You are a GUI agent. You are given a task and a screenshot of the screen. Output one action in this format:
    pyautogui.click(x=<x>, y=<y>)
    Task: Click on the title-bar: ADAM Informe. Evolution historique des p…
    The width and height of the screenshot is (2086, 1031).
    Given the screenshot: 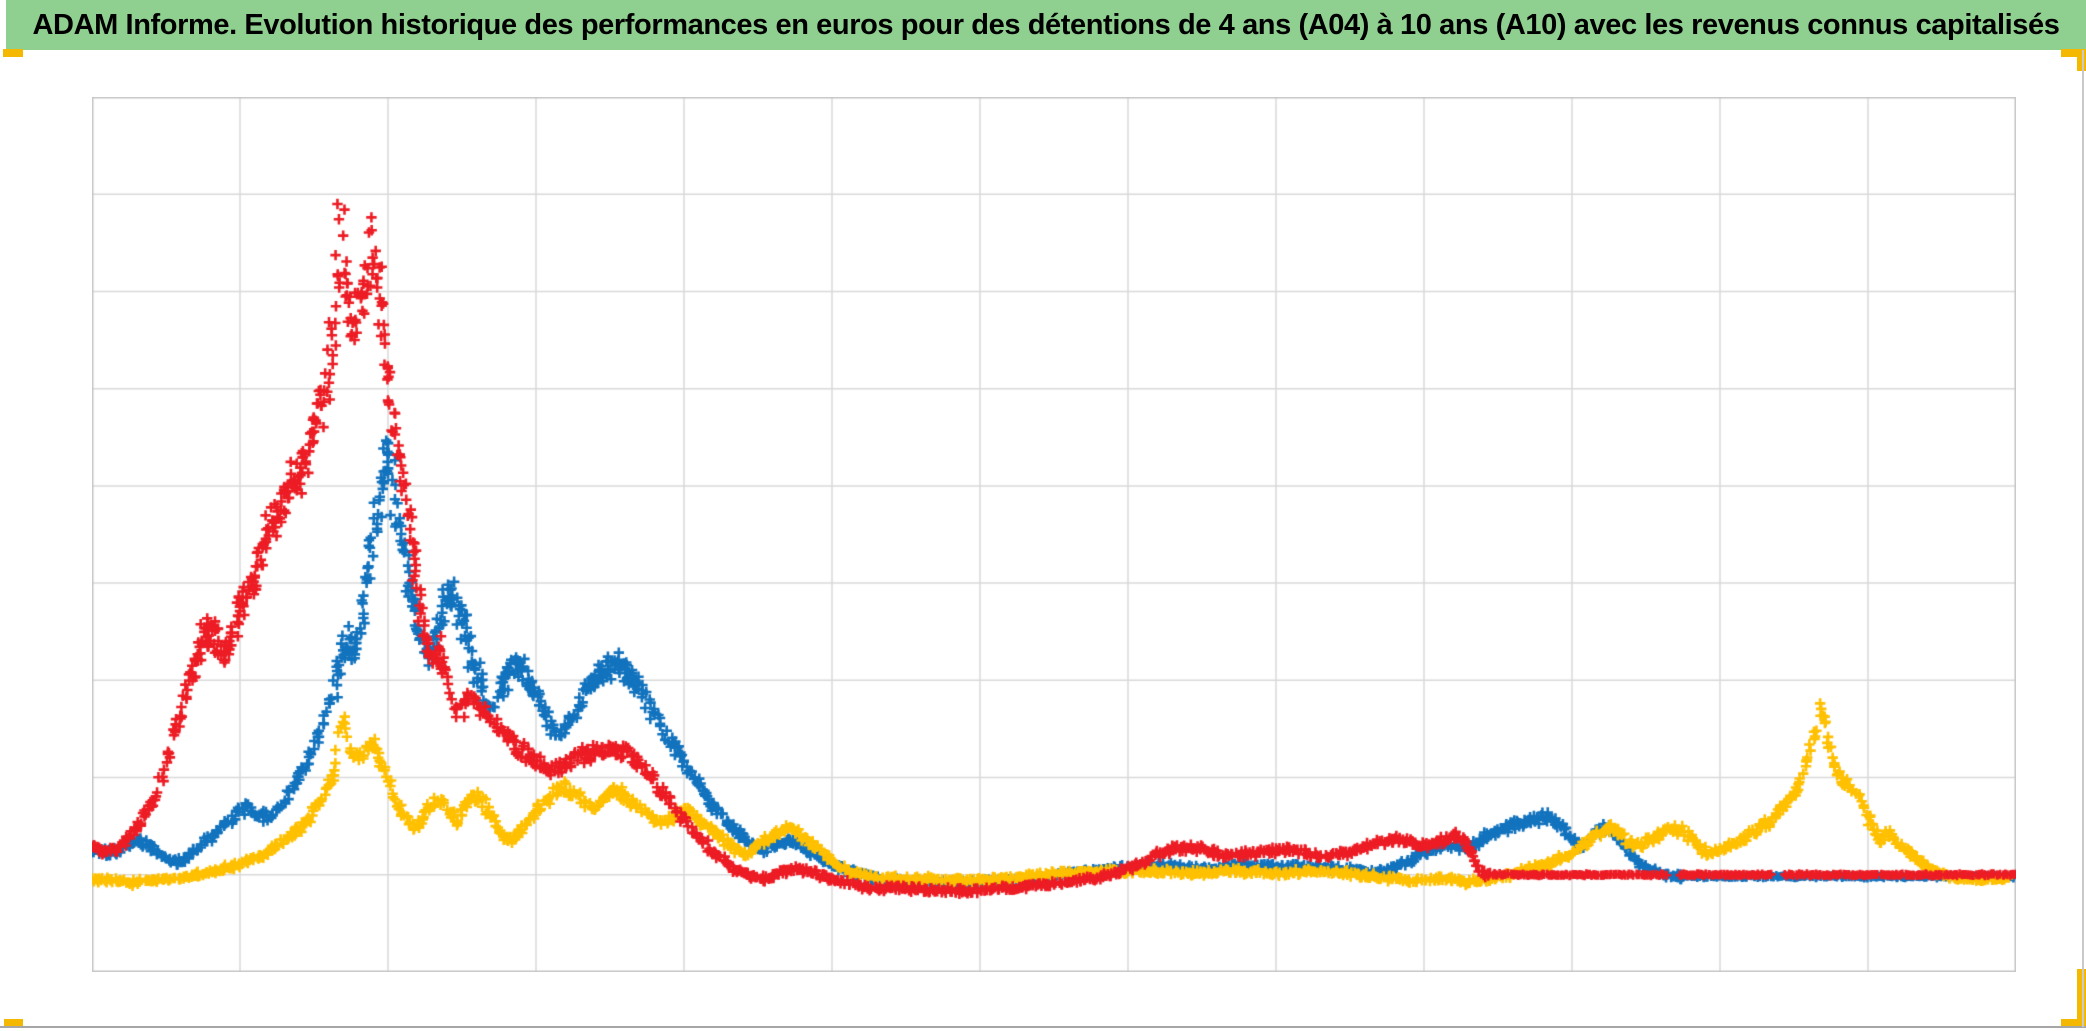 What is the action you would take?
    pyautogui.click(x=1046, y=25)
    